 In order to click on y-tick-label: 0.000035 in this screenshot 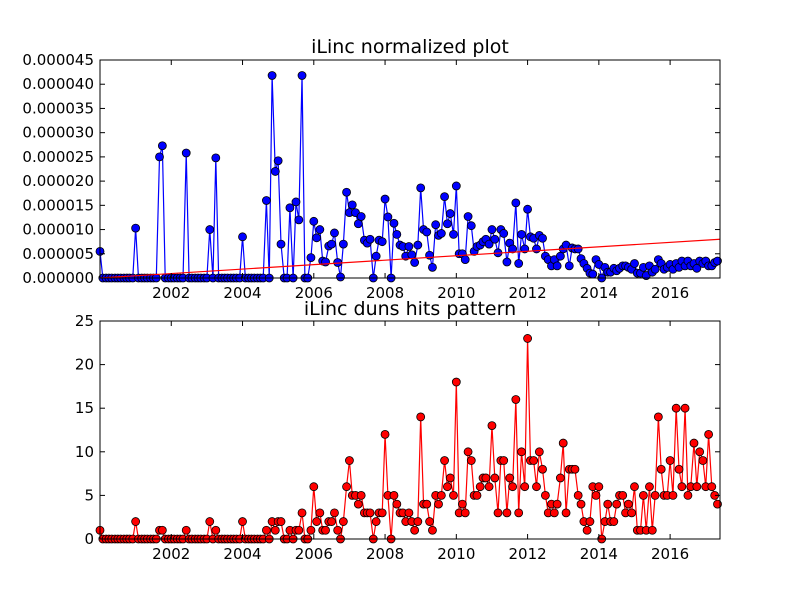, I will do `click(58, 108)`.